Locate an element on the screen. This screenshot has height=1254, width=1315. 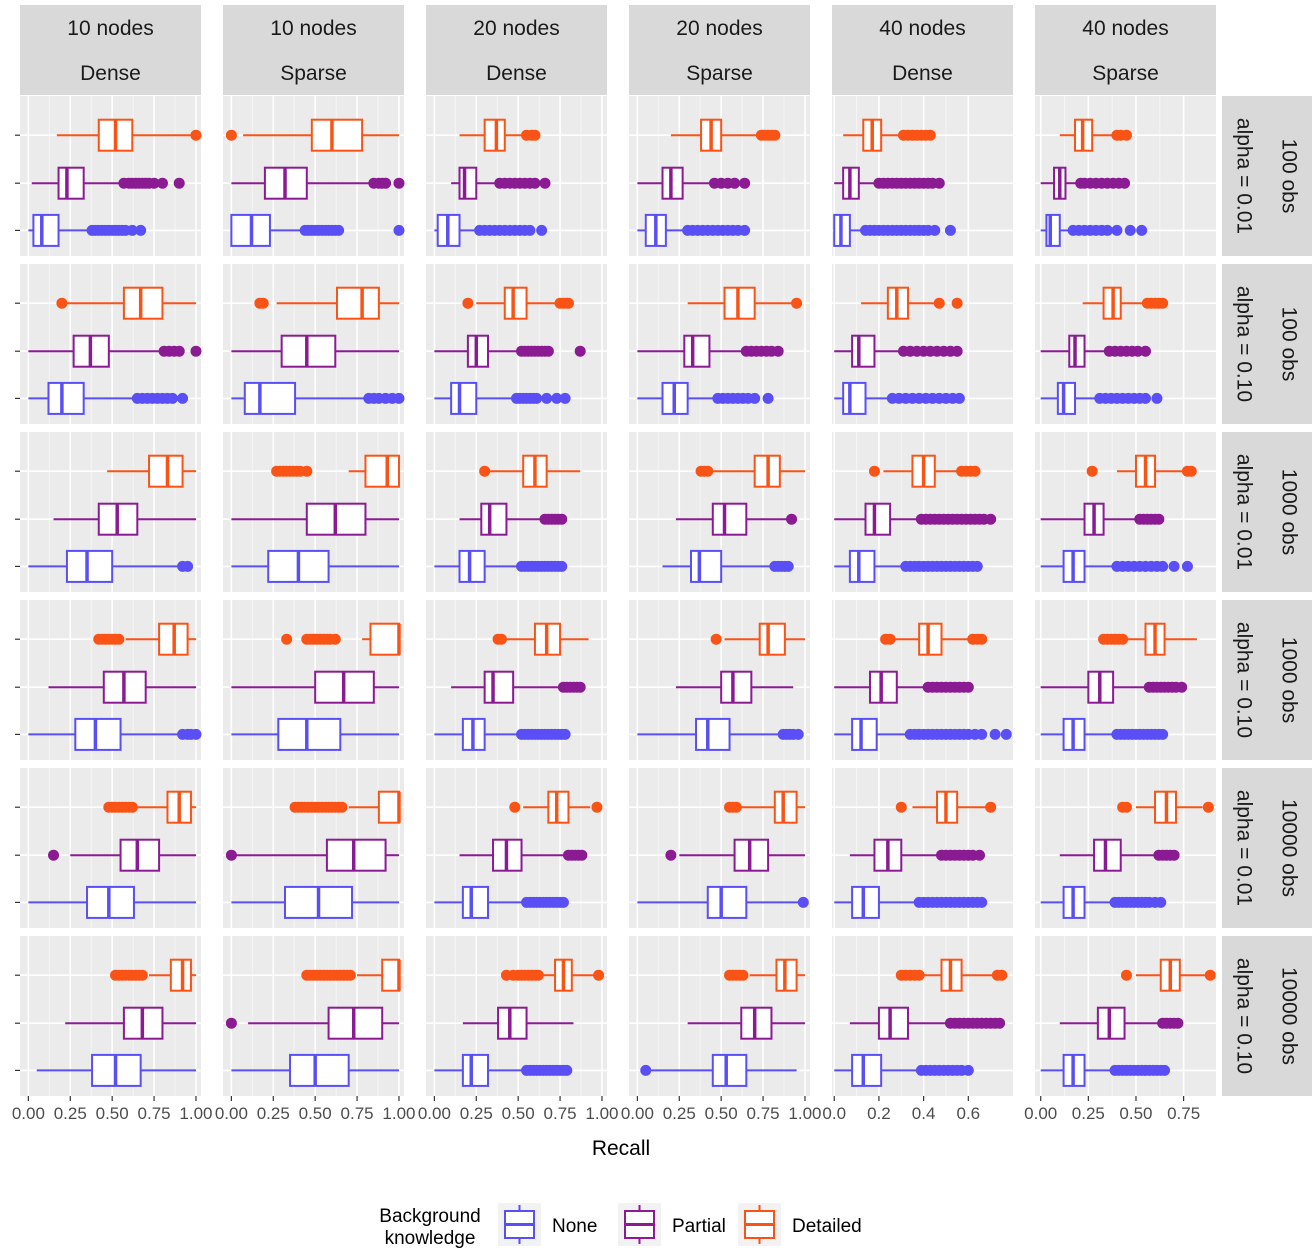
x-tick-label: 0.00 is located at coordinates (434, 1113).